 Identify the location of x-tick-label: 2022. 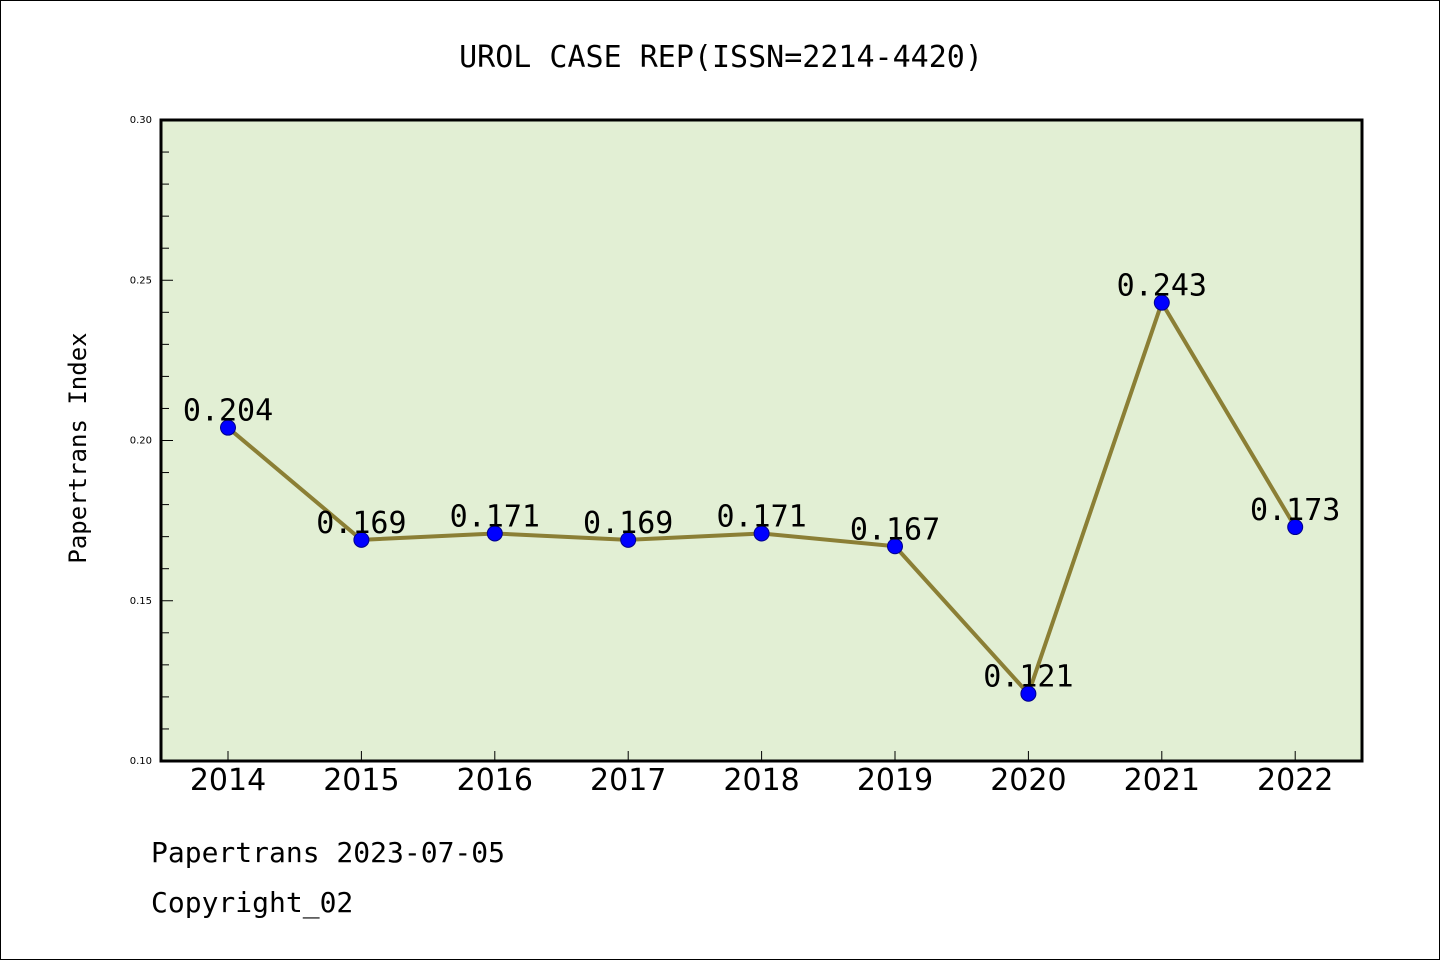
(1295, 780).